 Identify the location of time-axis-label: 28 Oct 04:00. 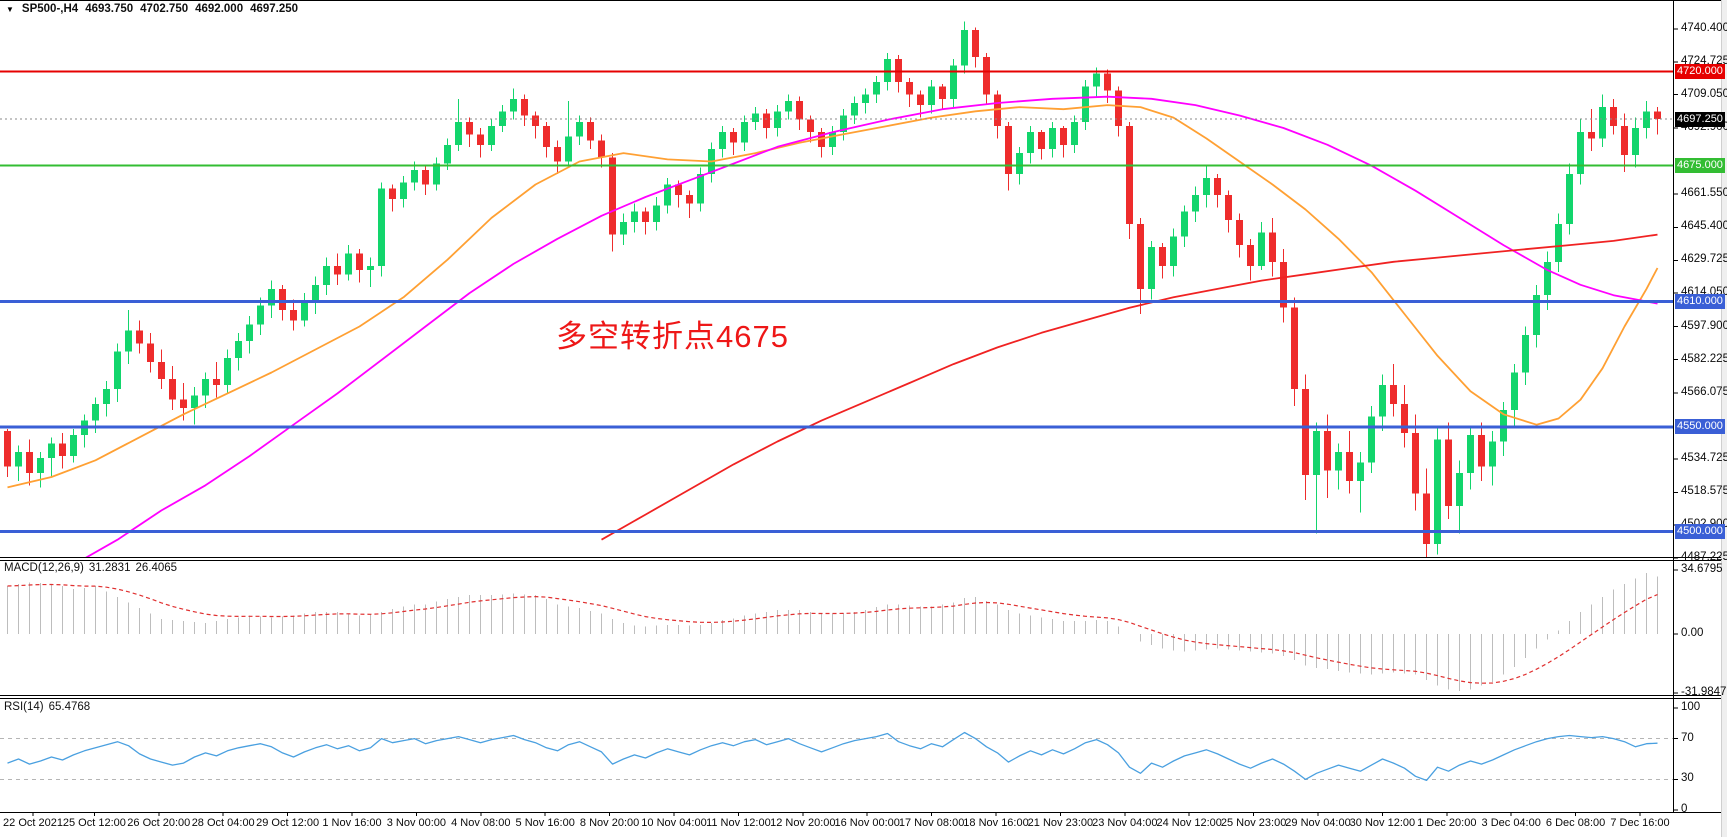
(223, 823).